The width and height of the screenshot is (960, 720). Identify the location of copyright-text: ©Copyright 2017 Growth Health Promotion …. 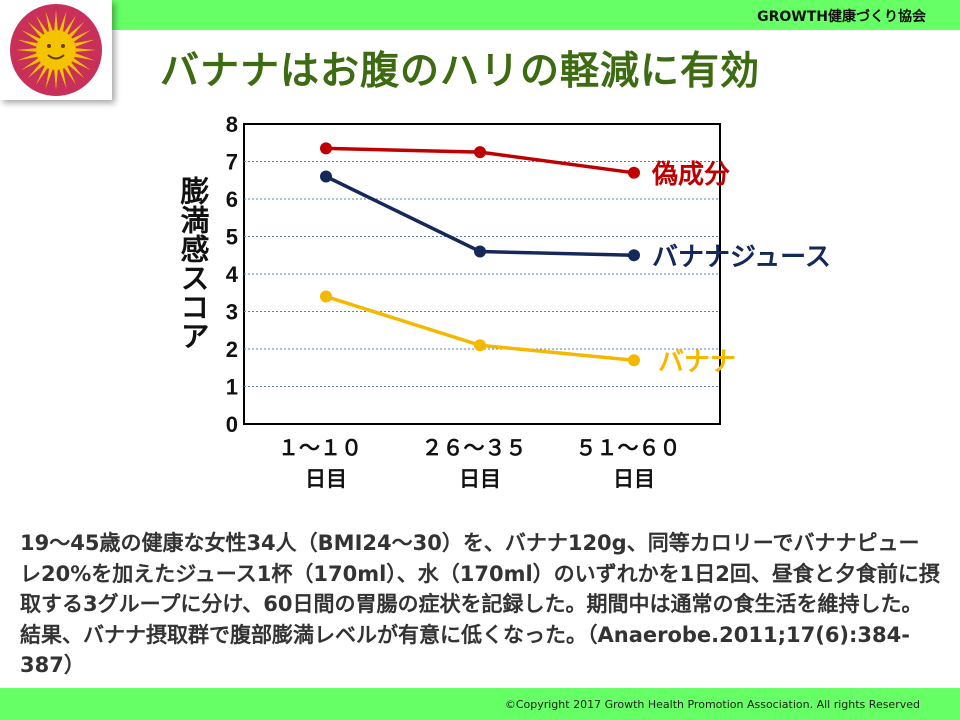
(712, 704).